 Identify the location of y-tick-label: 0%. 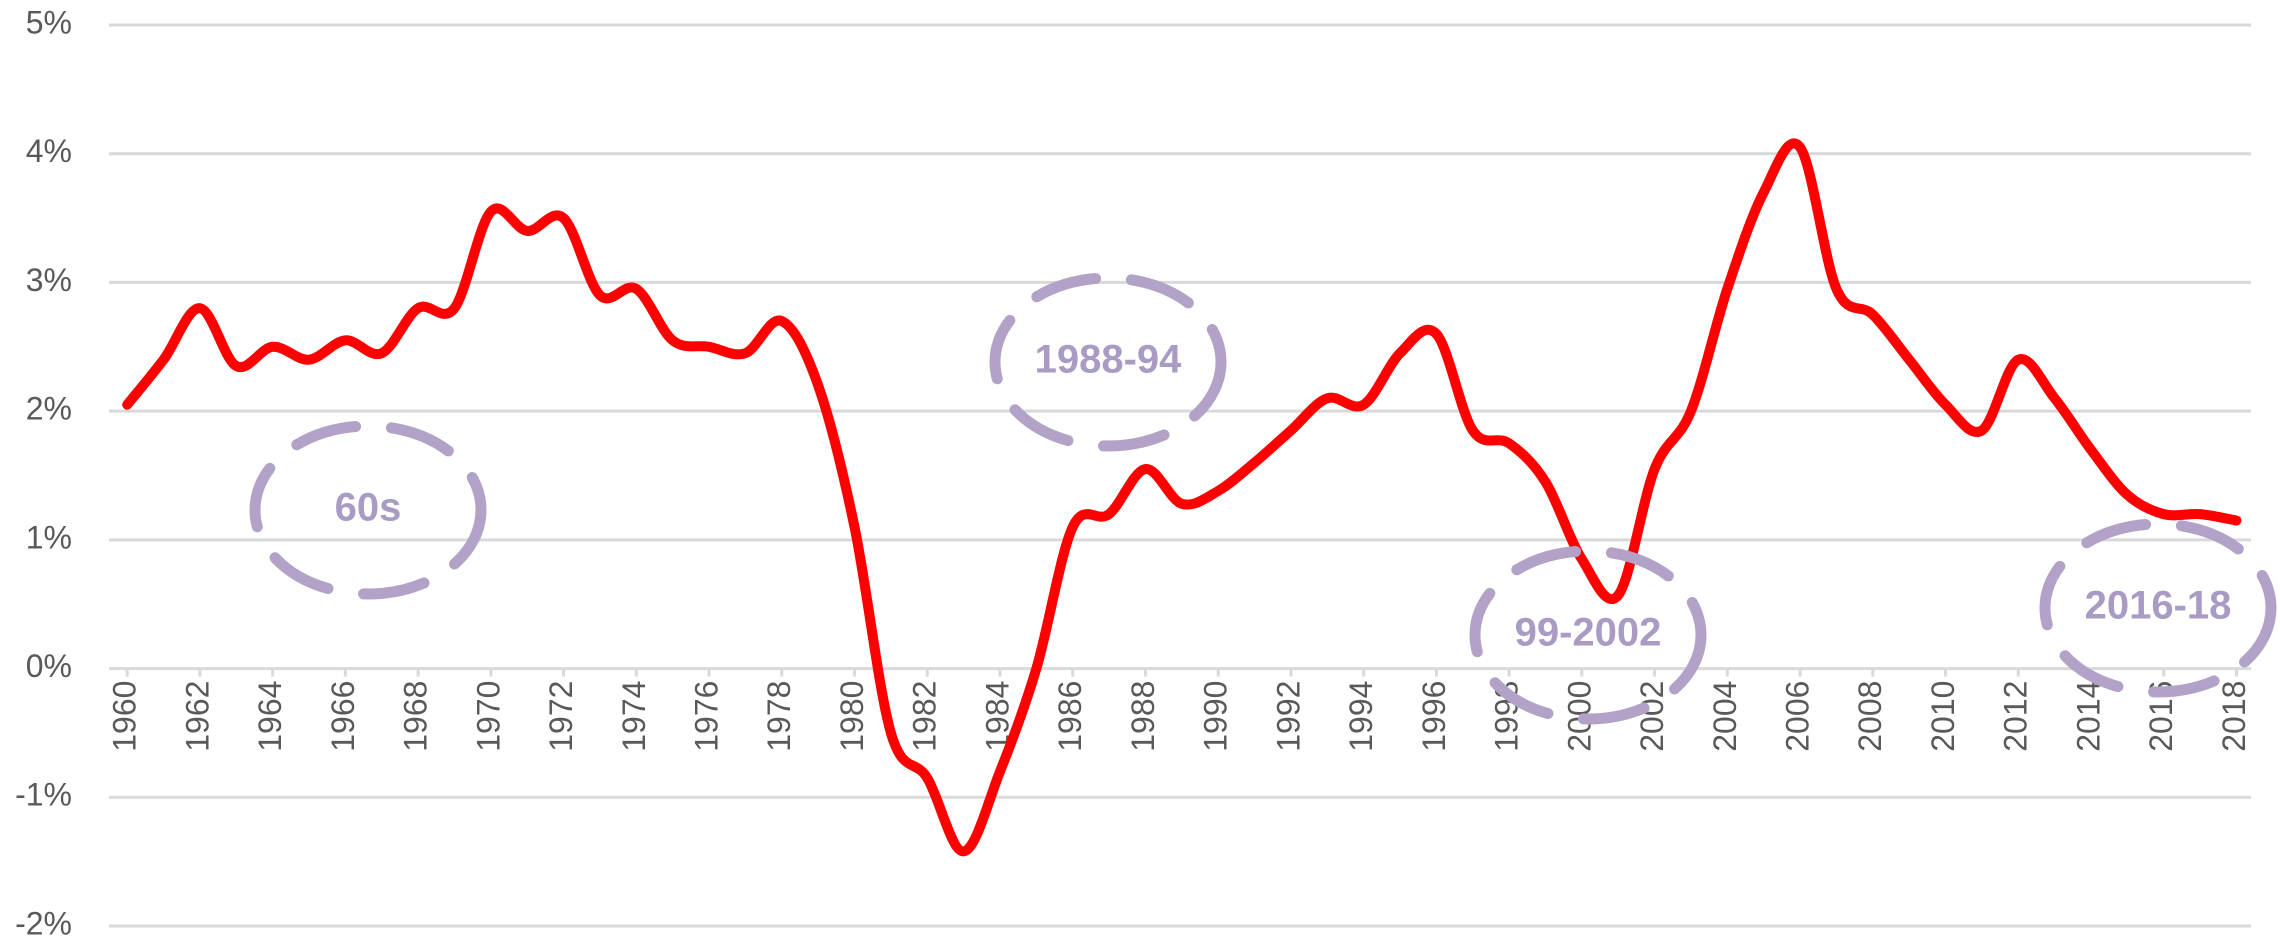
(49, 666).